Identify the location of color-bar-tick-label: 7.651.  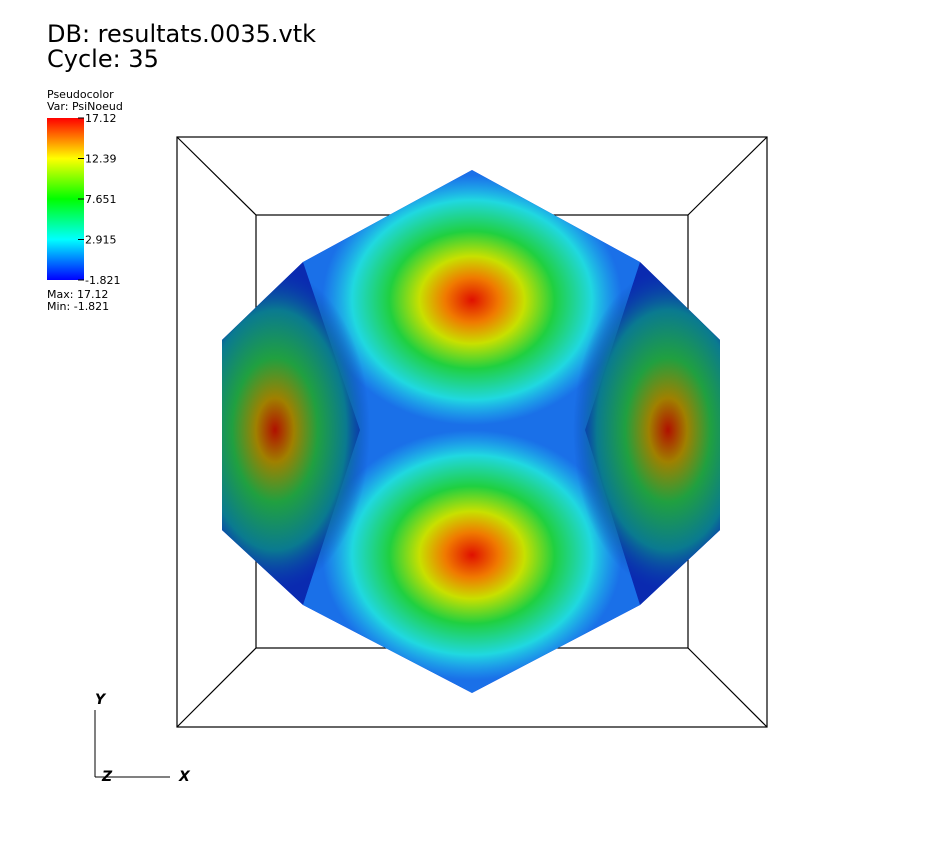
(101, 199).